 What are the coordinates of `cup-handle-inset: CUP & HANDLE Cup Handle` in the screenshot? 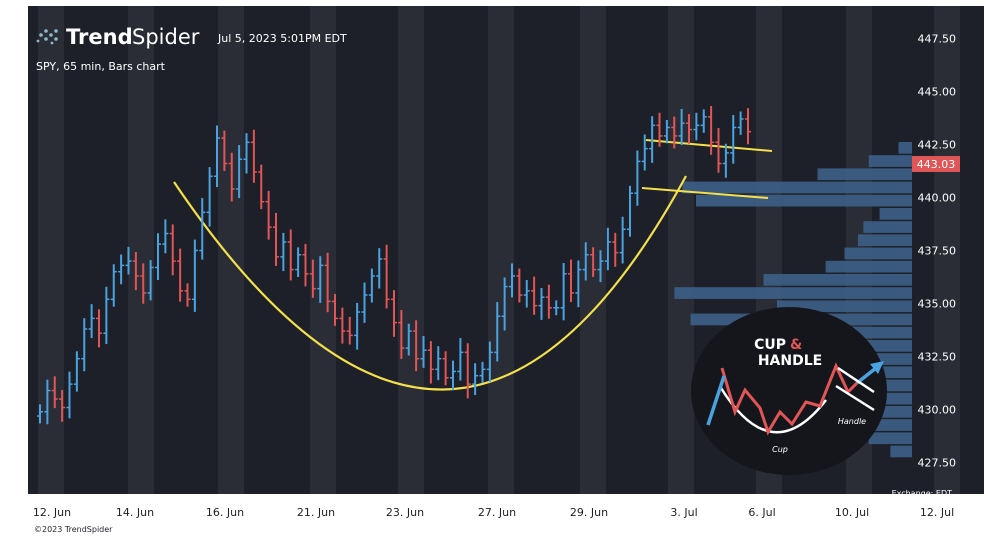 It's located at (789, 391).